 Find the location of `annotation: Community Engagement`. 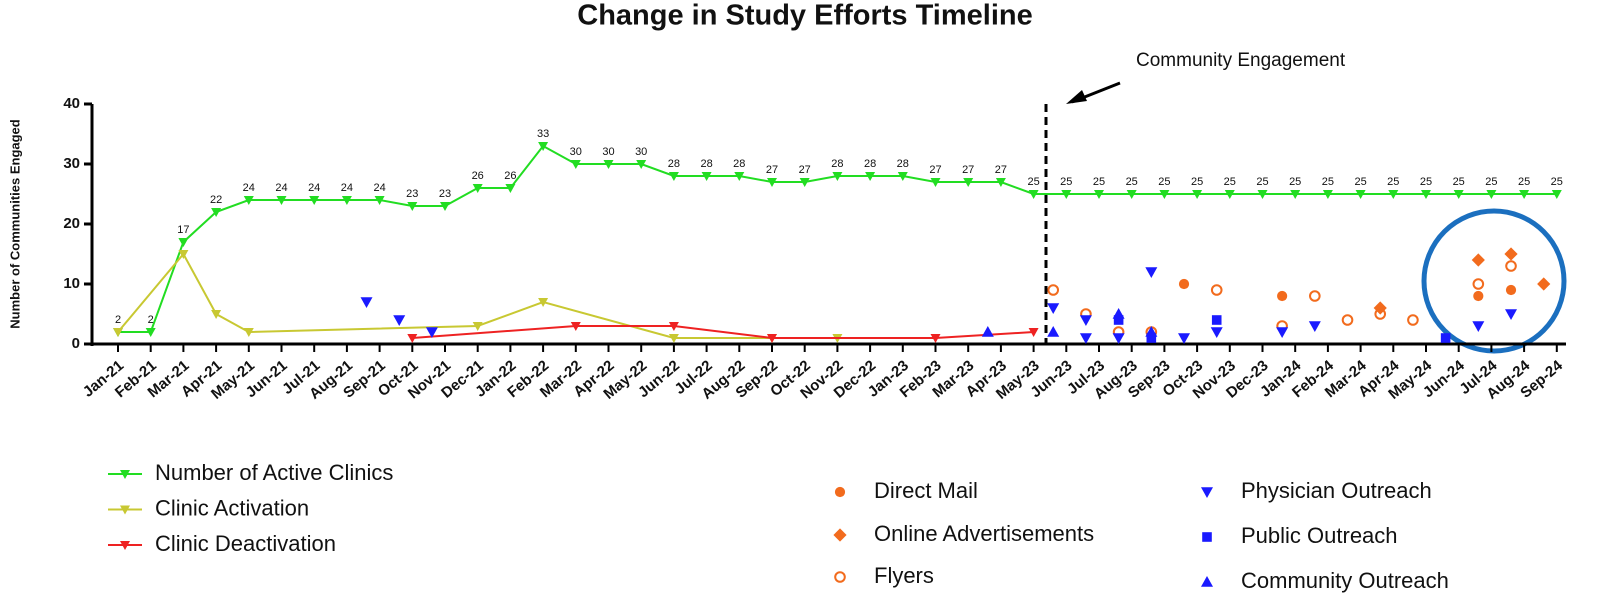

annotation: Community Engagement is located at coordinates (1241, 60).